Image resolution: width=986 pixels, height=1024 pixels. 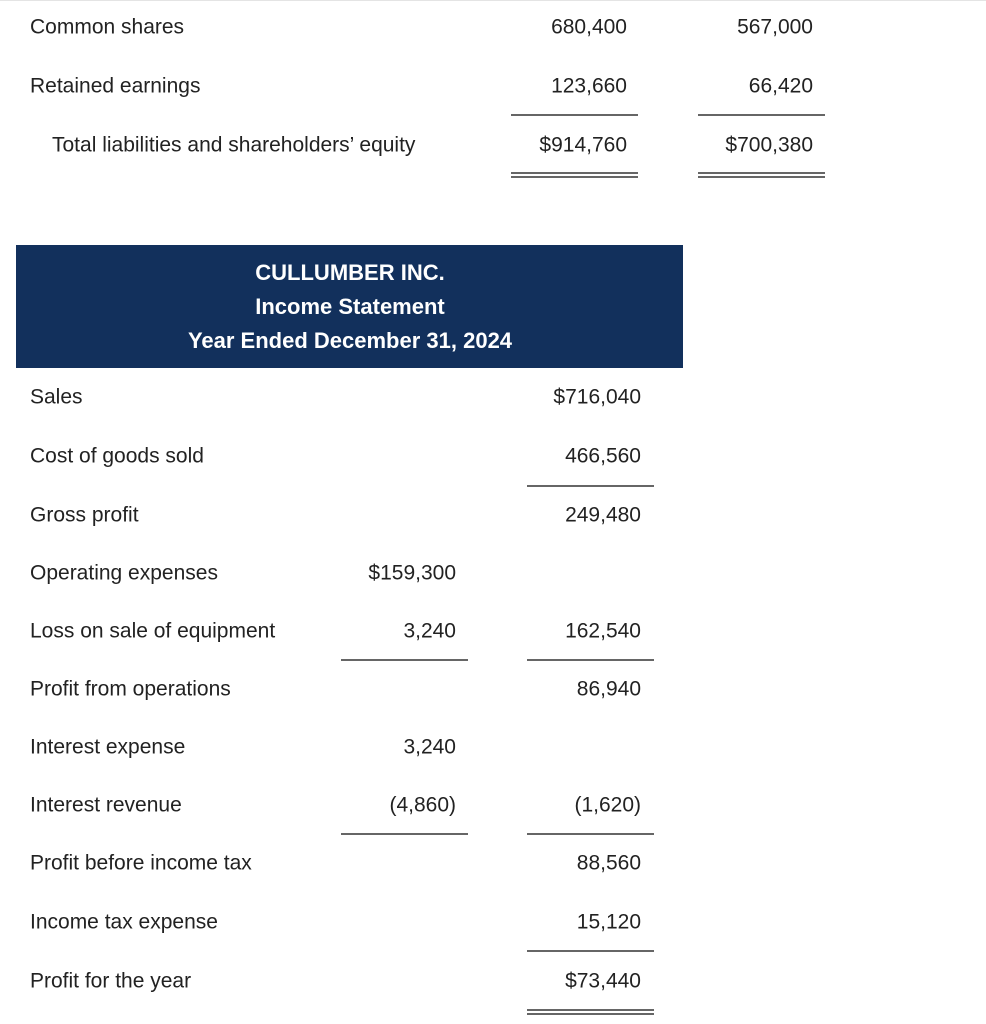 I want to click on row-label: Profit for the year, so click(x=110, y=981).